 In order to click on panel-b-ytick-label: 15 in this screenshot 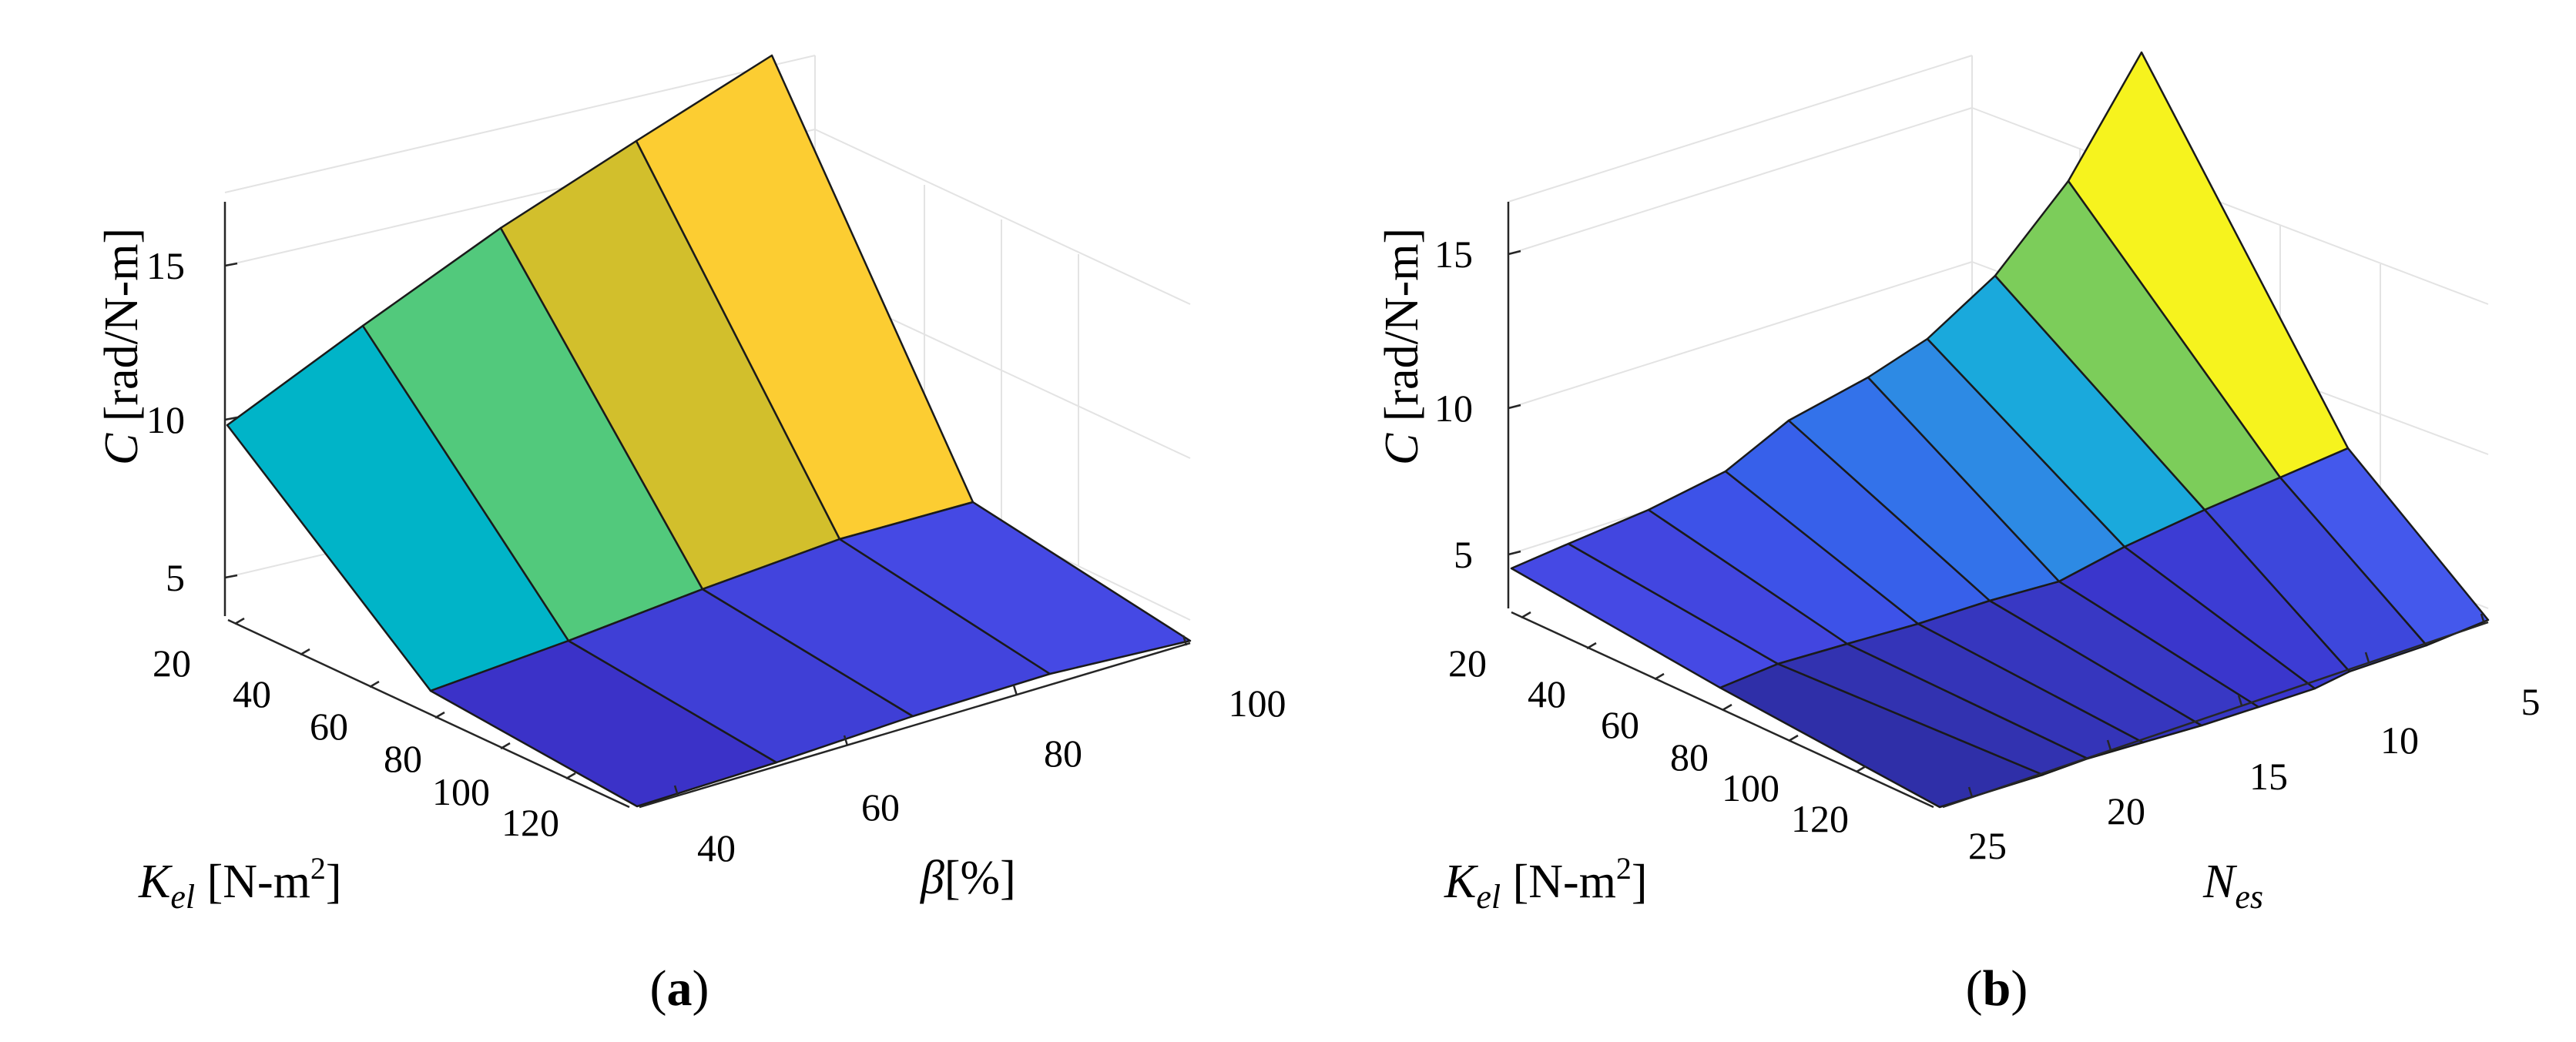, I will do `click(2268, 776)`.